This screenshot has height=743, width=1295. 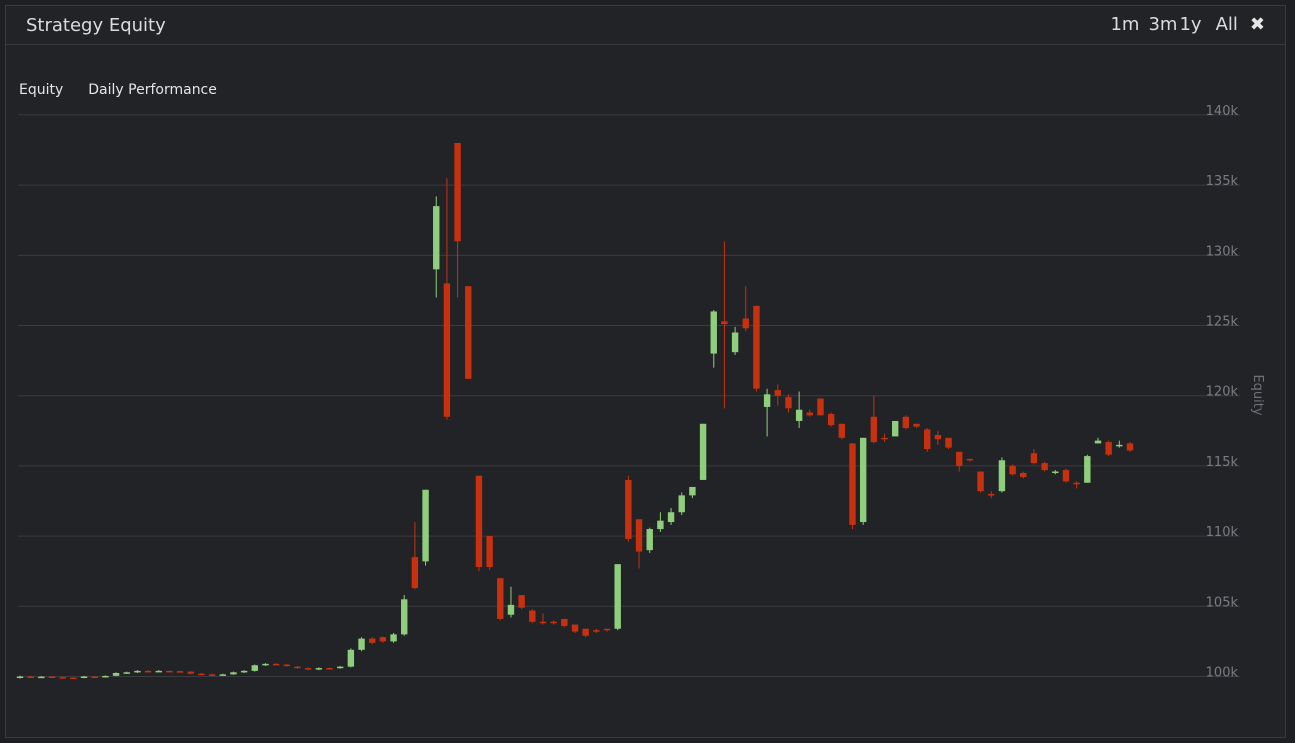 I want to click on range-3m-button: 3m, so click(x=1163, y=24).